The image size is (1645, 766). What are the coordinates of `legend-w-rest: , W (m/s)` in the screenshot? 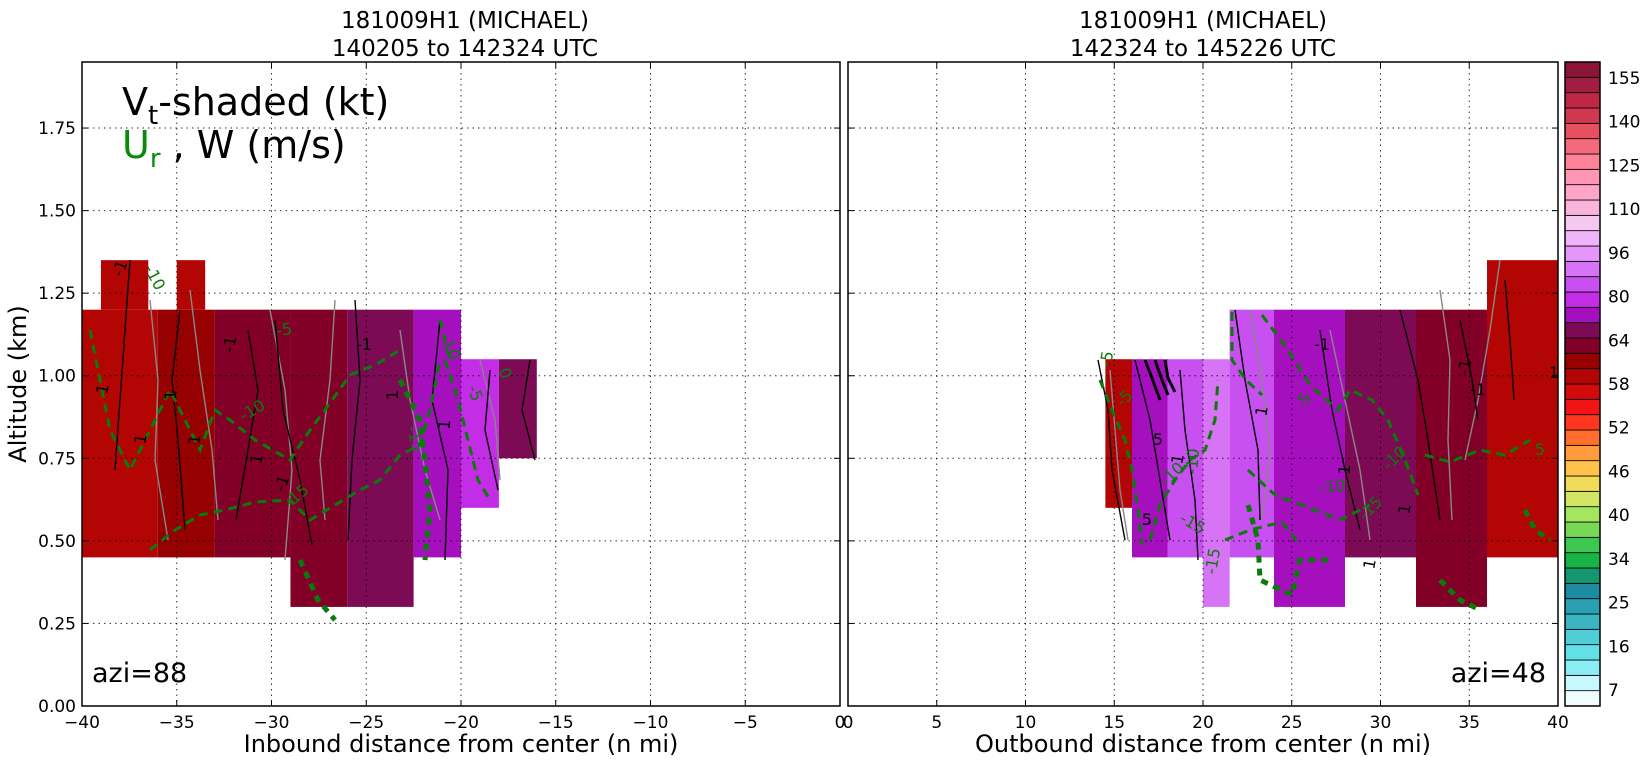 It's located at (253, 145).